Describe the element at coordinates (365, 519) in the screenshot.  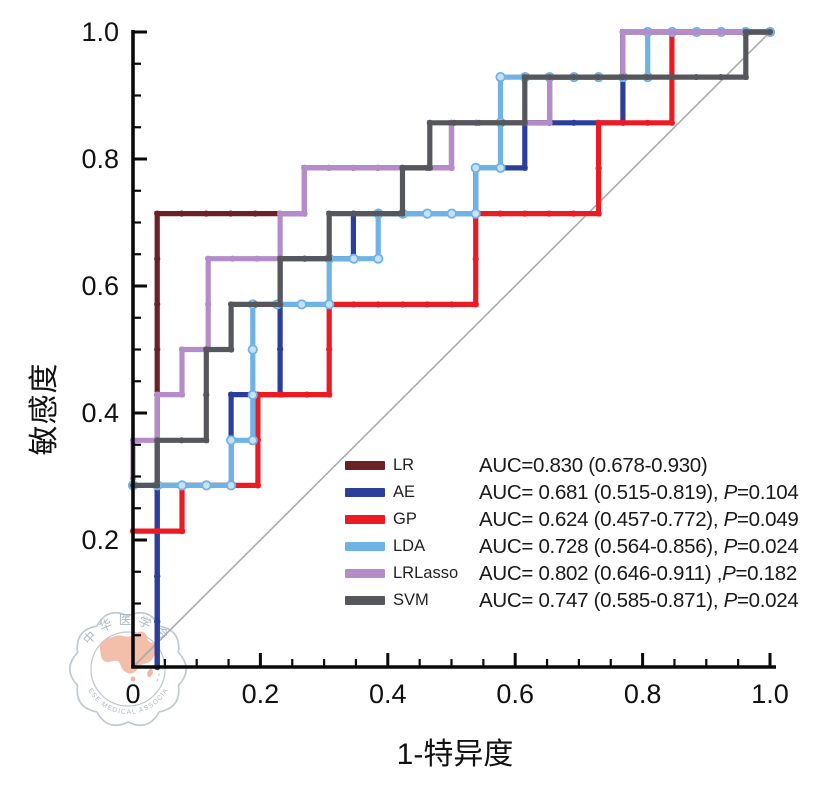
I see `legend-swatch-GP` at that location.